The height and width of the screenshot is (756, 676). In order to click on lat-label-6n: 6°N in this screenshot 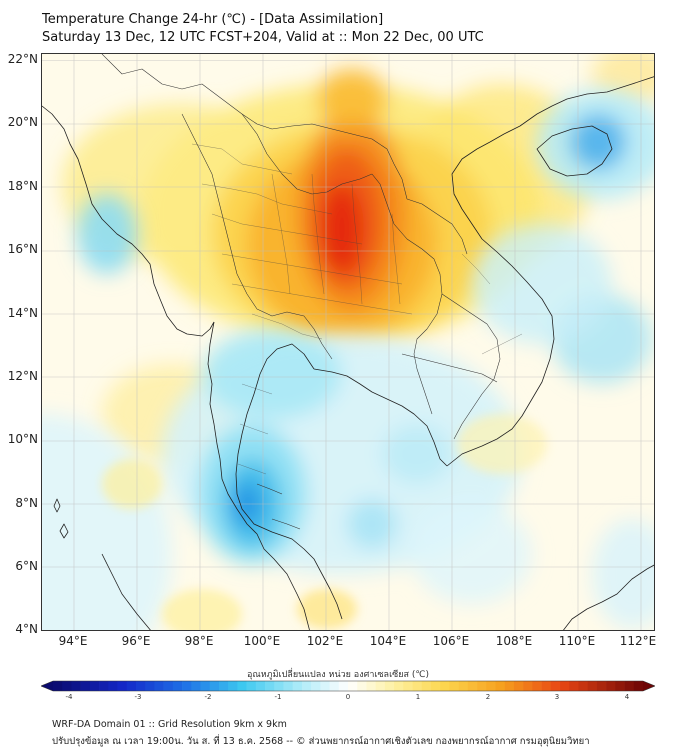, I will do `click(26, 566)`.